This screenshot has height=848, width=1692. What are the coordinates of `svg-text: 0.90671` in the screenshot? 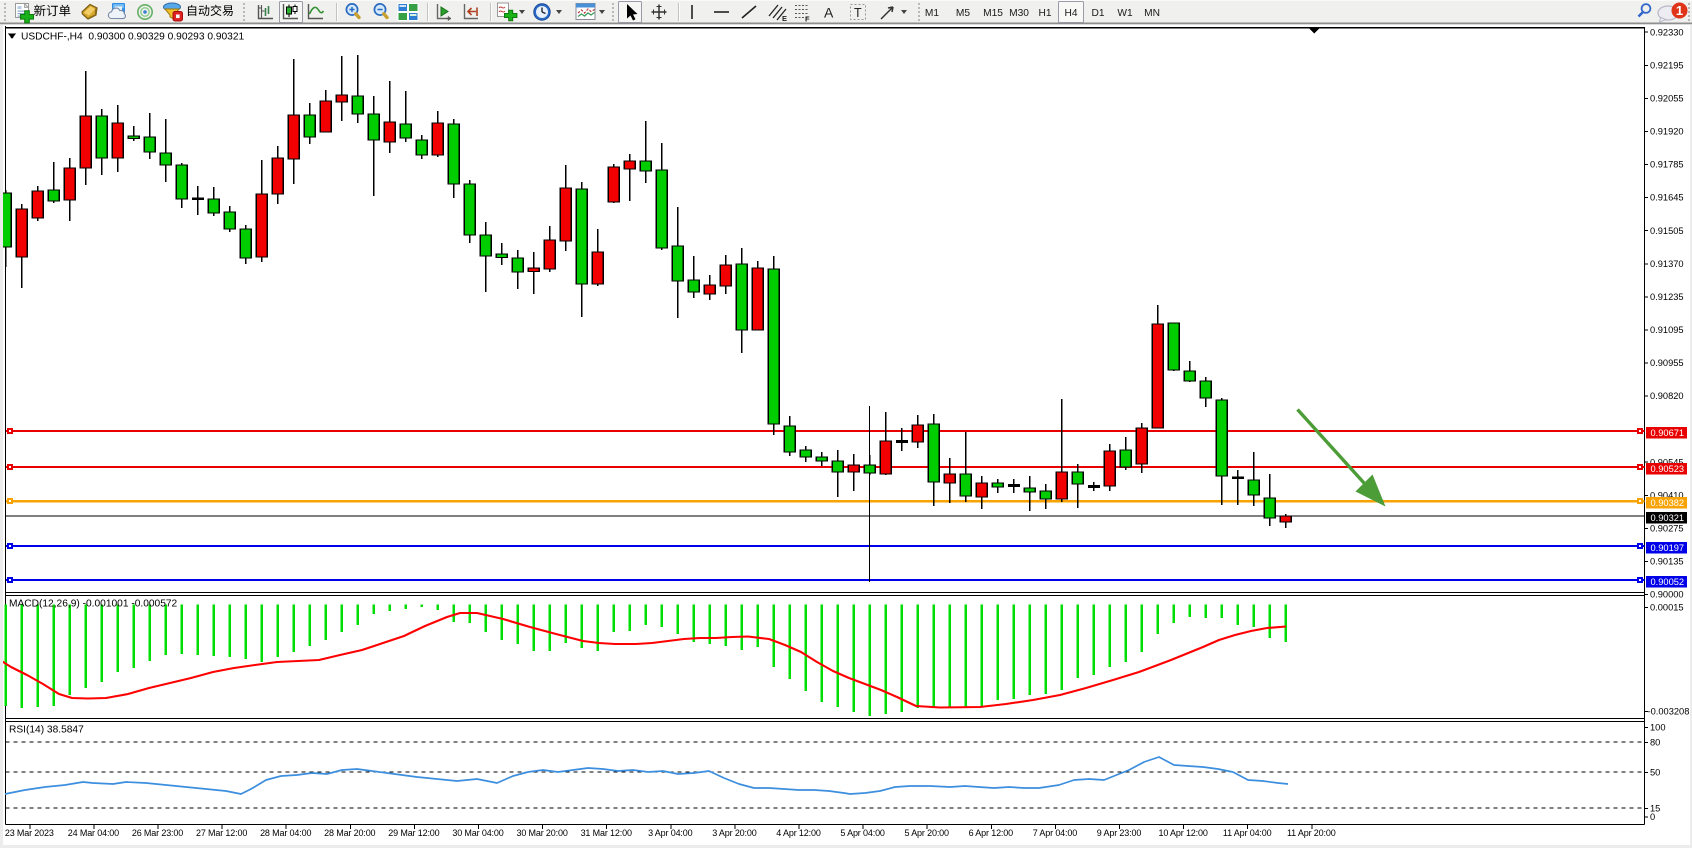 It's located at (1668, 433).